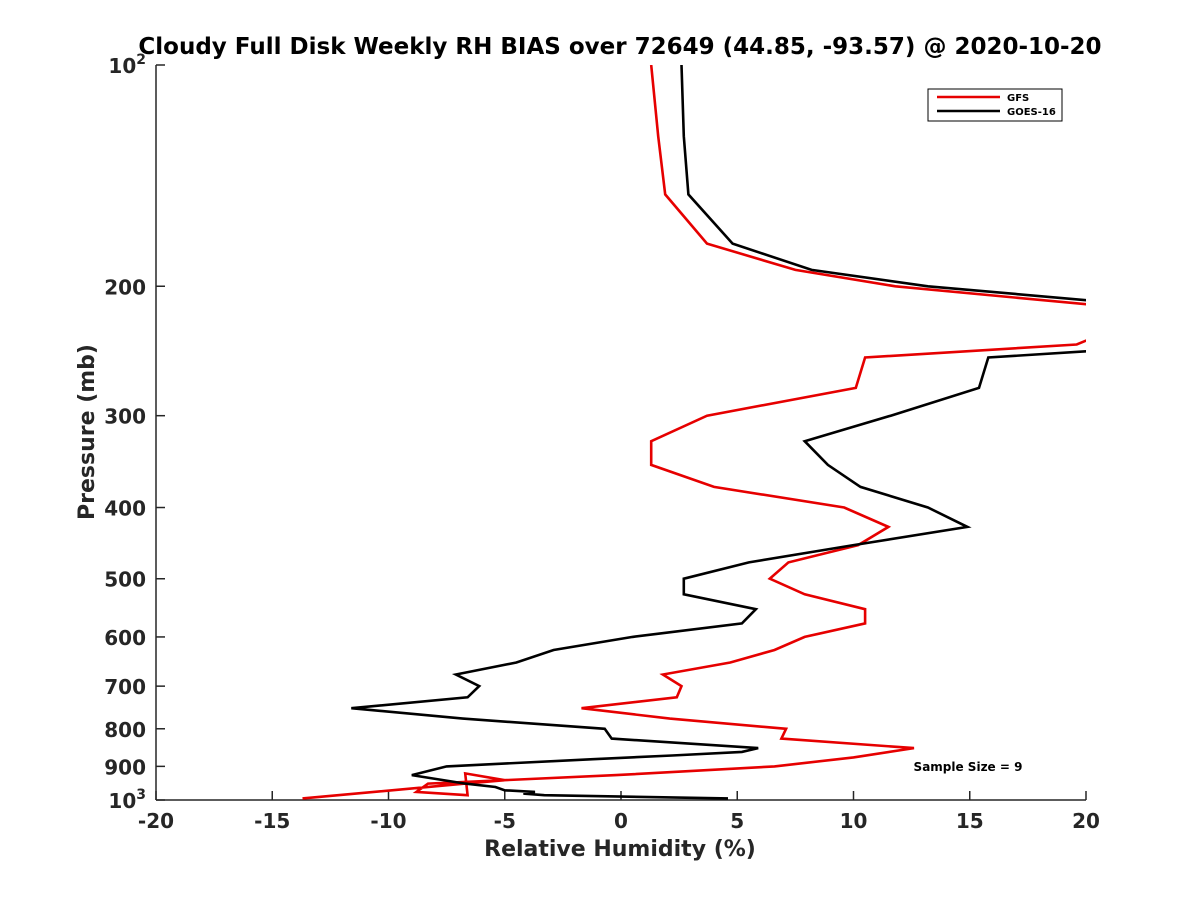  What do you see at coordinates (156, 821) in the screenshot?
I see `x-tick-label: -20` at bounding box center [156, 821].